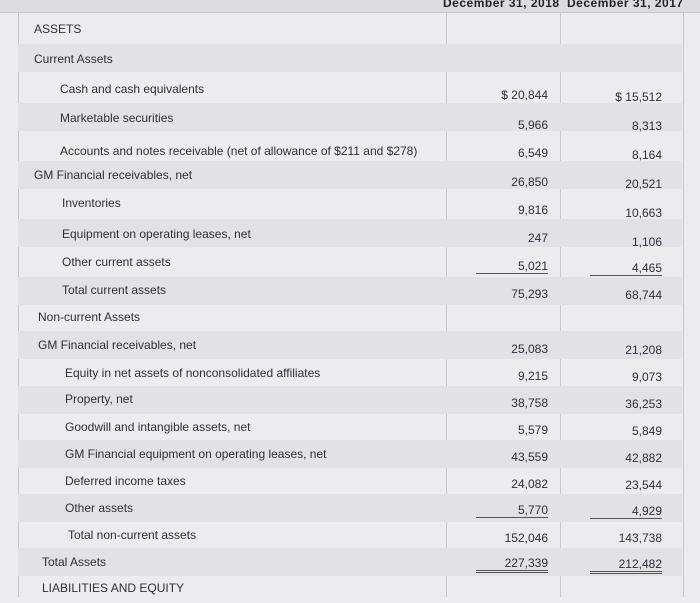  I want to click on value-2017: 36,253, so click(643, 404).